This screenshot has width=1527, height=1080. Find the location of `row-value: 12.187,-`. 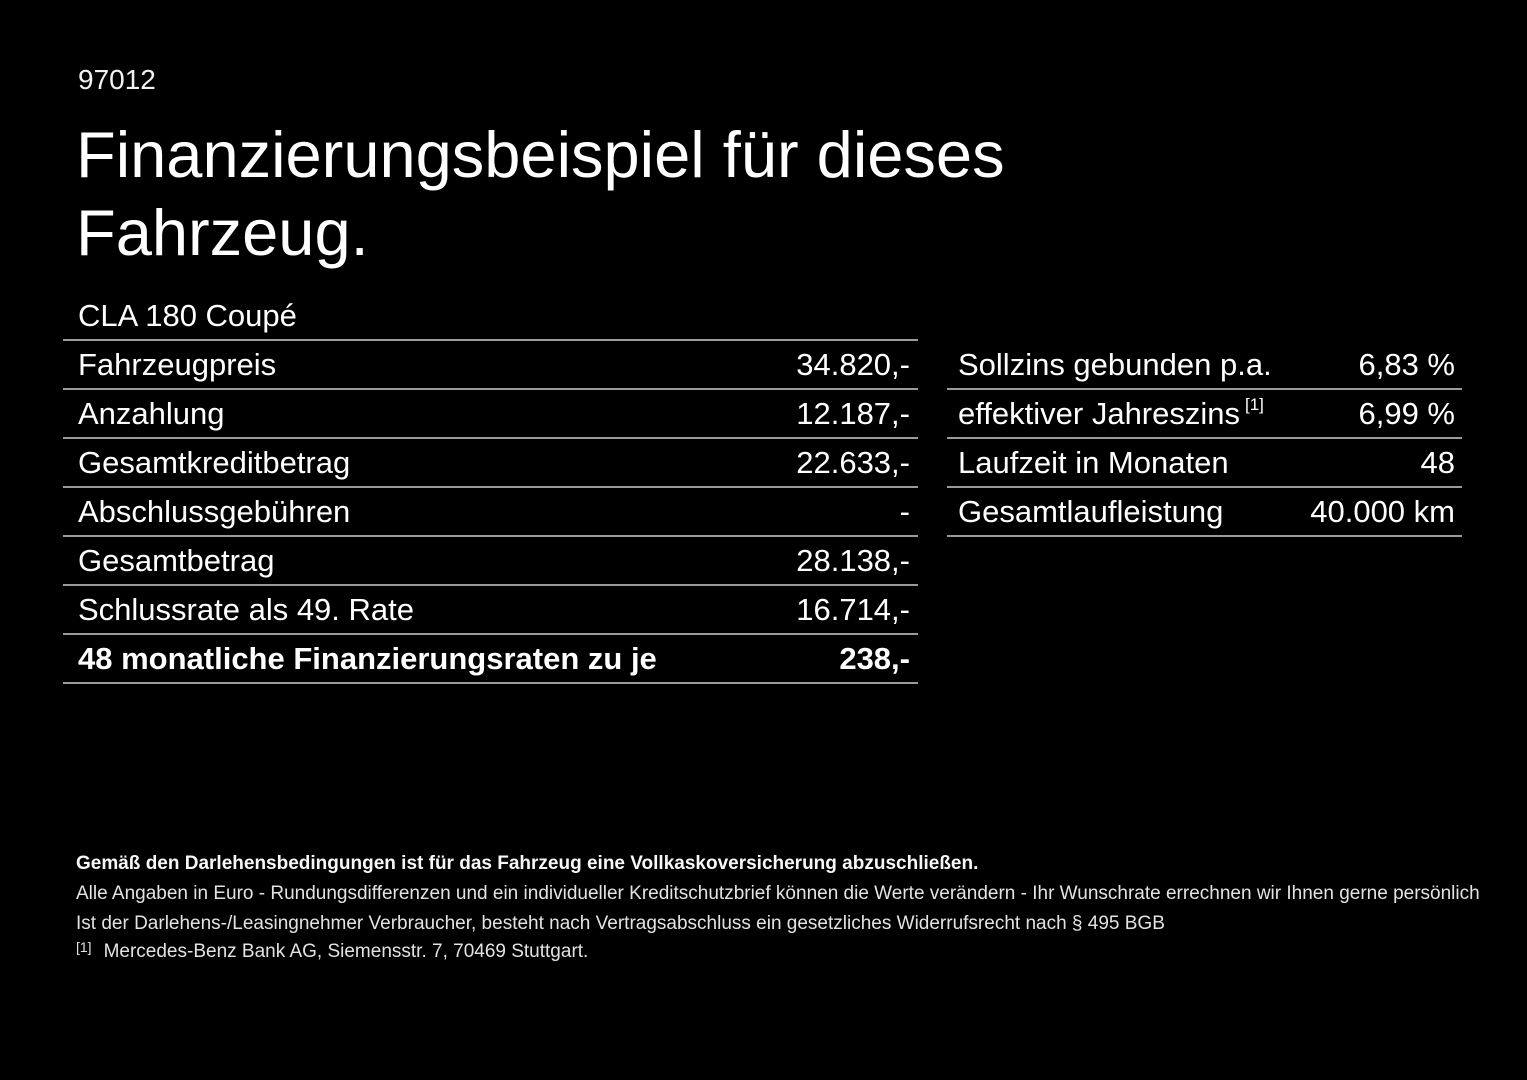

row-value: 12.187,- is located at coordinates (853, 413).